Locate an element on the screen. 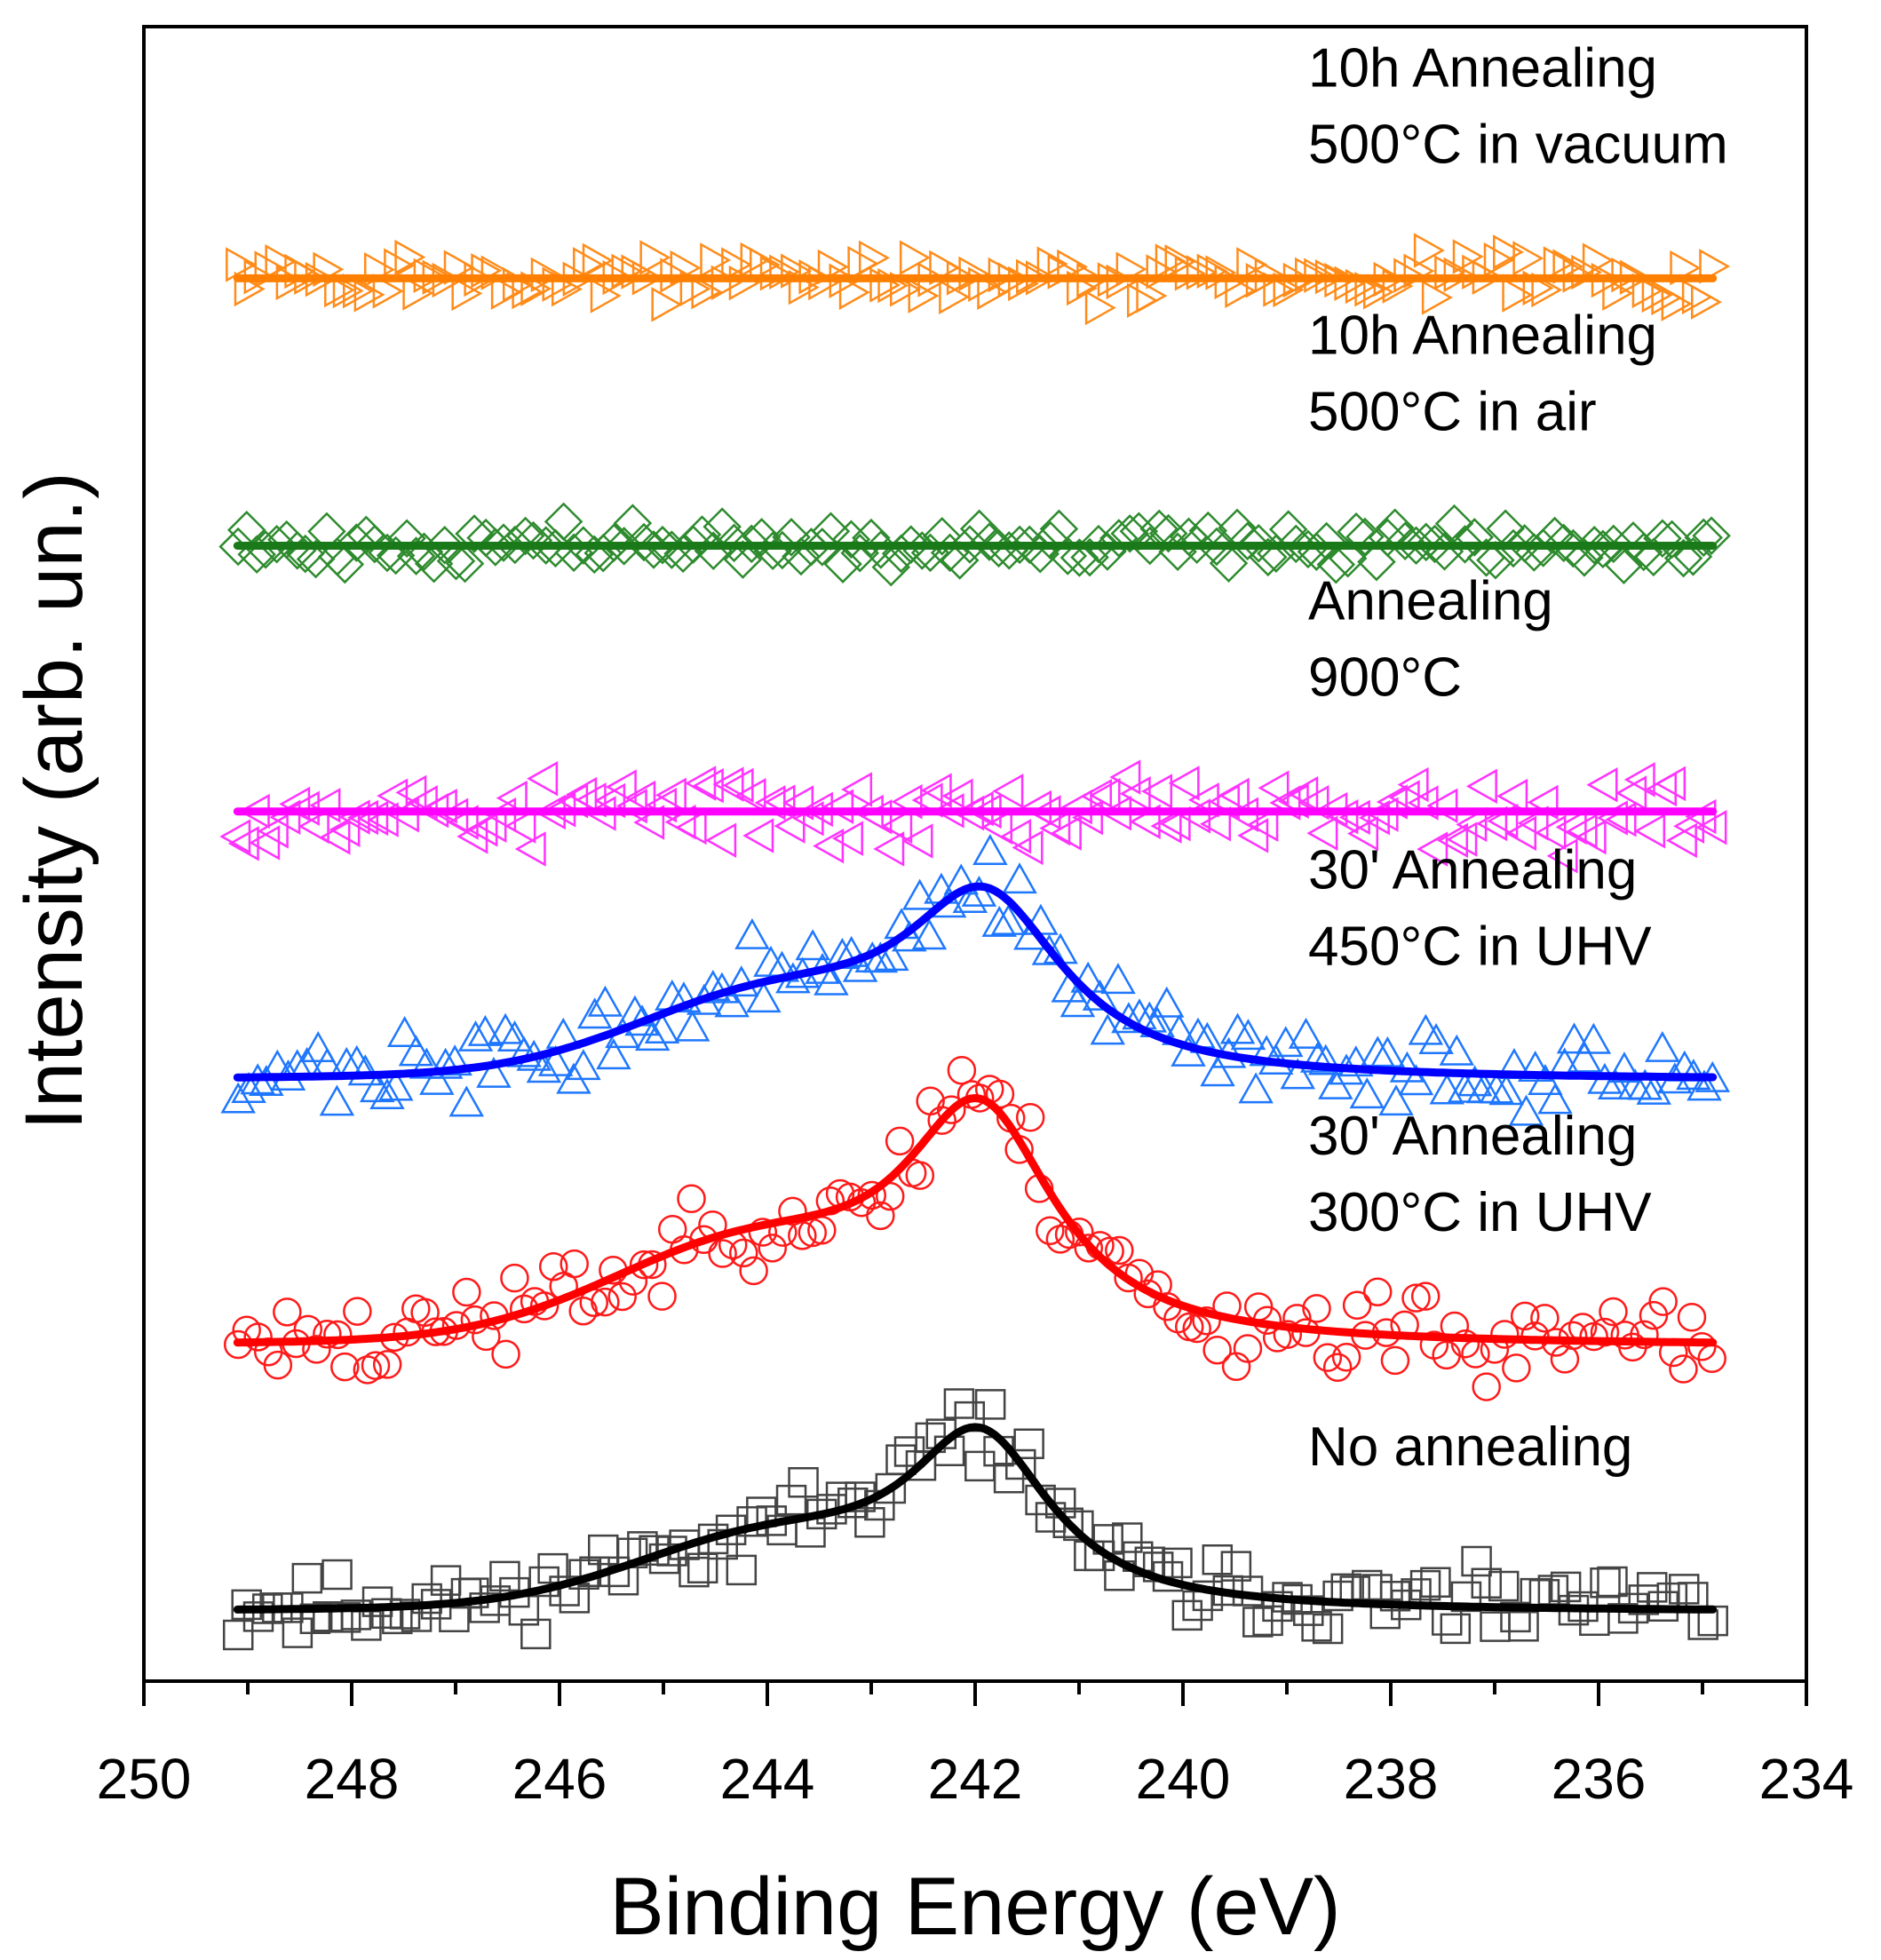  series-label-line: No annealing is located at coordinates (1470, 1447).